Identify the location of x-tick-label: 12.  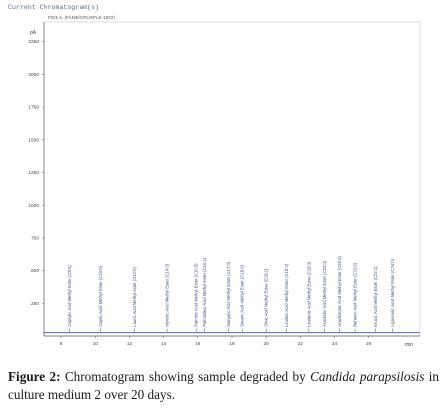
(130, 344).